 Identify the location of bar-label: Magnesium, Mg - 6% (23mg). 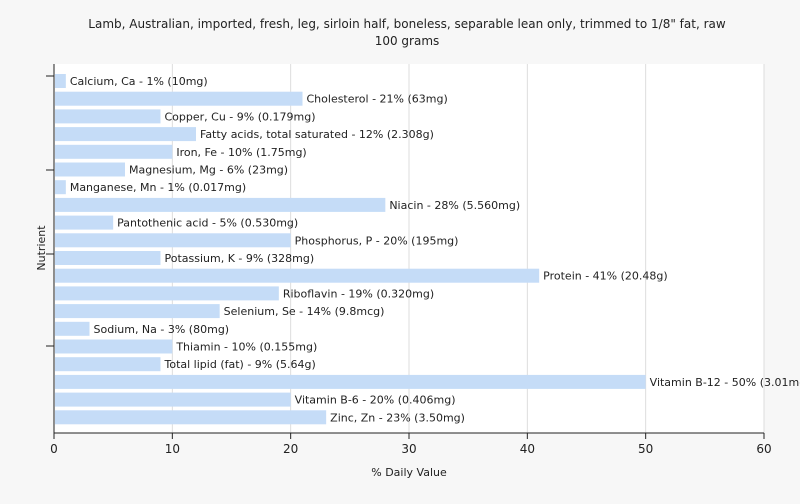
(208, 170).